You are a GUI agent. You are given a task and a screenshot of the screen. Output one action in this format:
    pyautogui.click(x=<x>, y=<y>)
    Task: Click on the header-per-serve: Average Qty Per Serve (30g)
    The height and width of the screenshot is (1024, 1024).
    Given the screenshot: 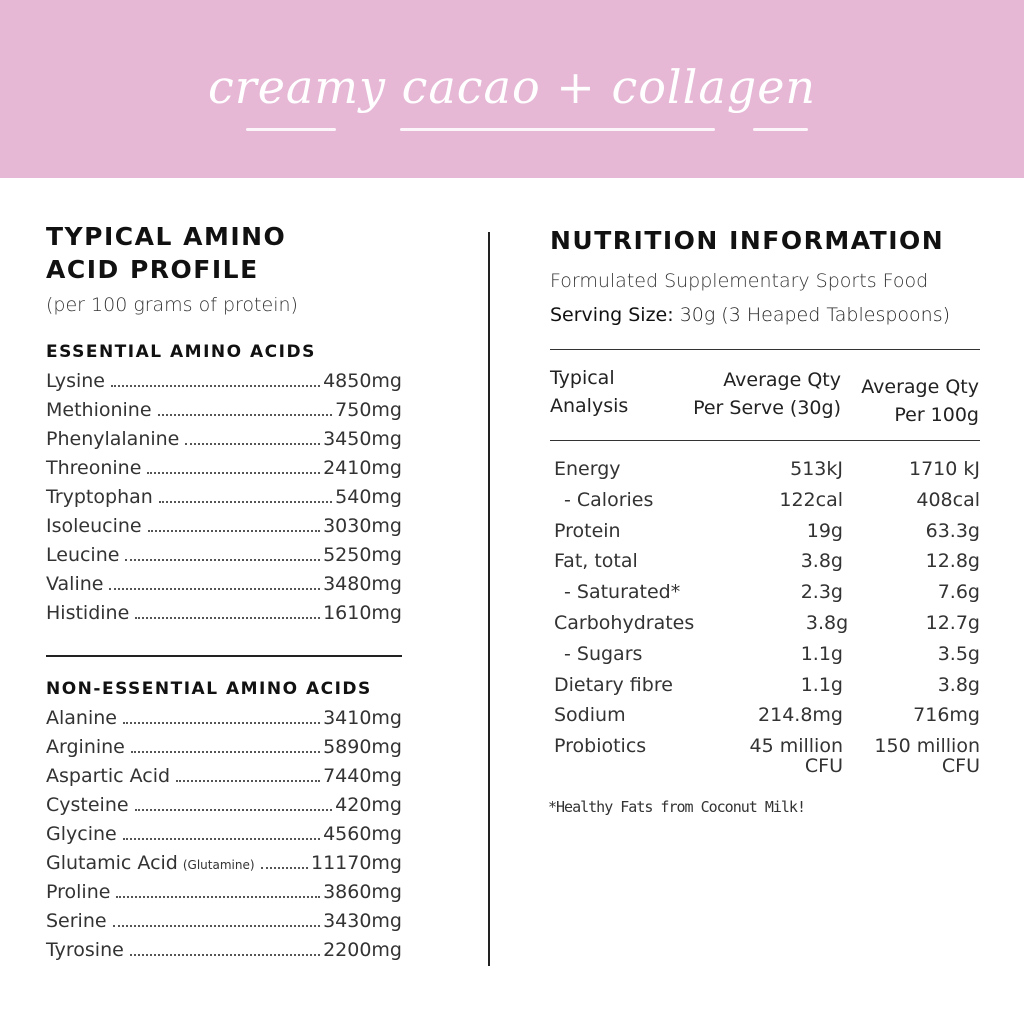 What is the action you would take?
    pyautogui.click(x=767, y=394)
    